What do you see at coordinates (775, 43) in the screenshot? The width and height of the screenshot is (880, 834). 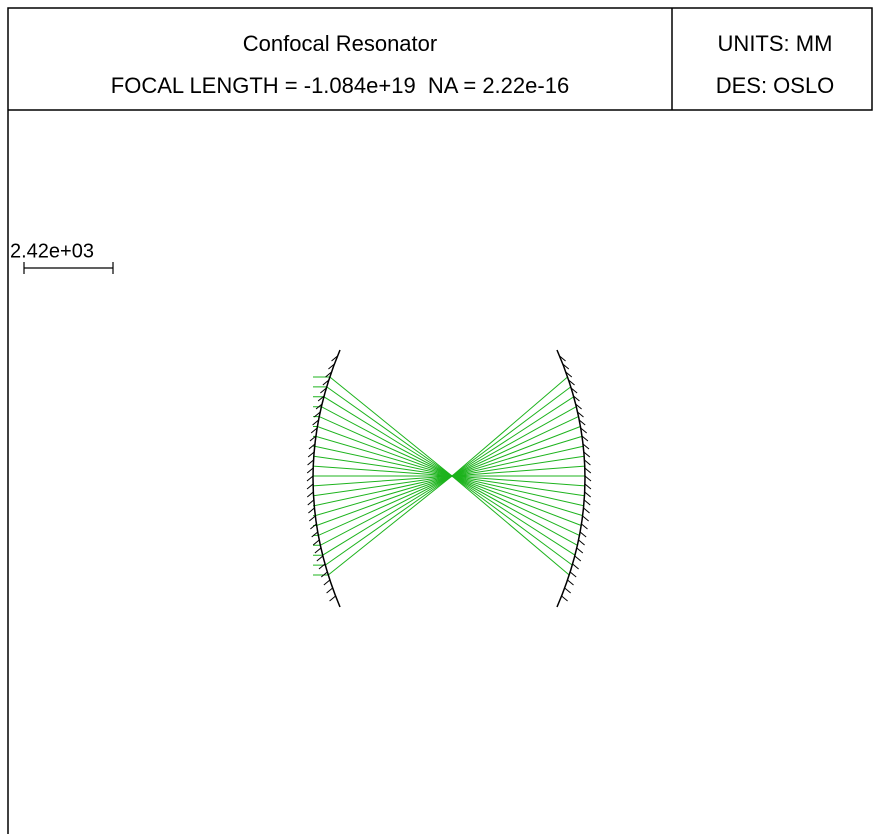 I see `units: UNITS: MM` at bounding box center [775, 43].